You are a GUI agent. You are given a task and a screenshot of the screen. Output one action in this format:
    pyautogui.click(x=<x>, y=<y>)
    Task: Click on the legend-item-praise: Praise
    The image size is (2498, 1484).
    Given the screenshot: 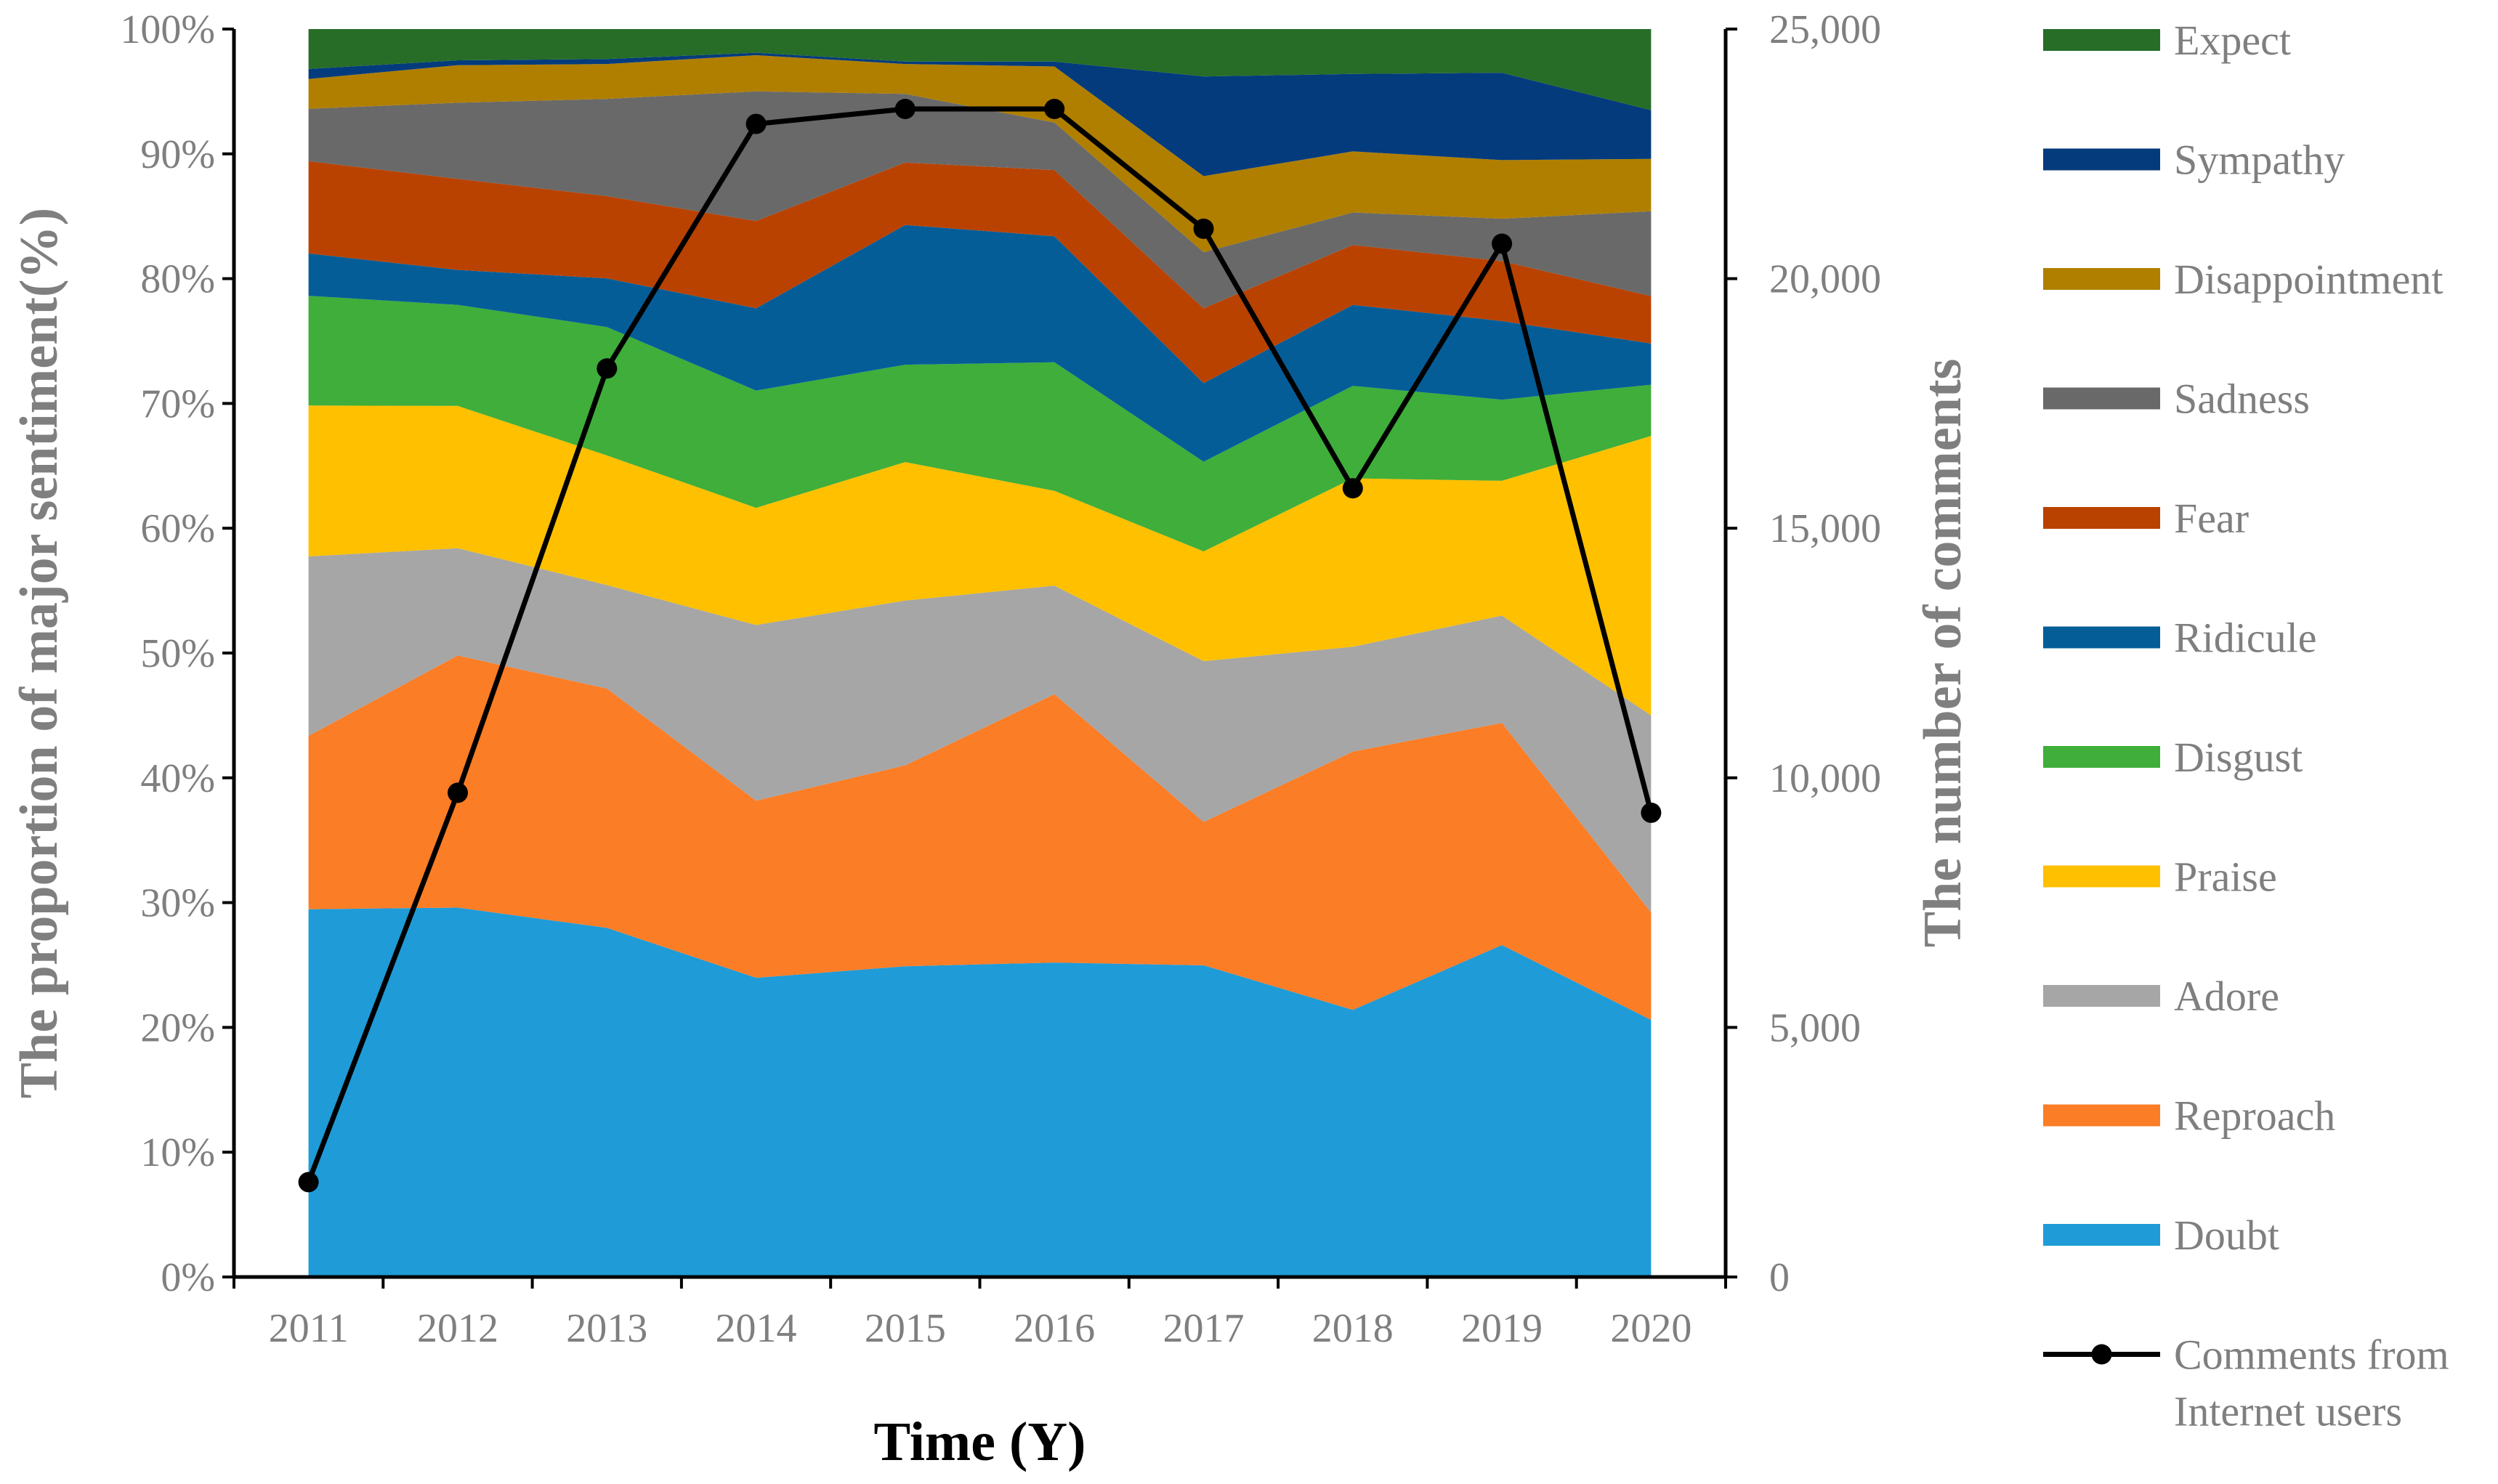 What is the action you would take?
    pyautogui.click(x=2160, y=877)
    